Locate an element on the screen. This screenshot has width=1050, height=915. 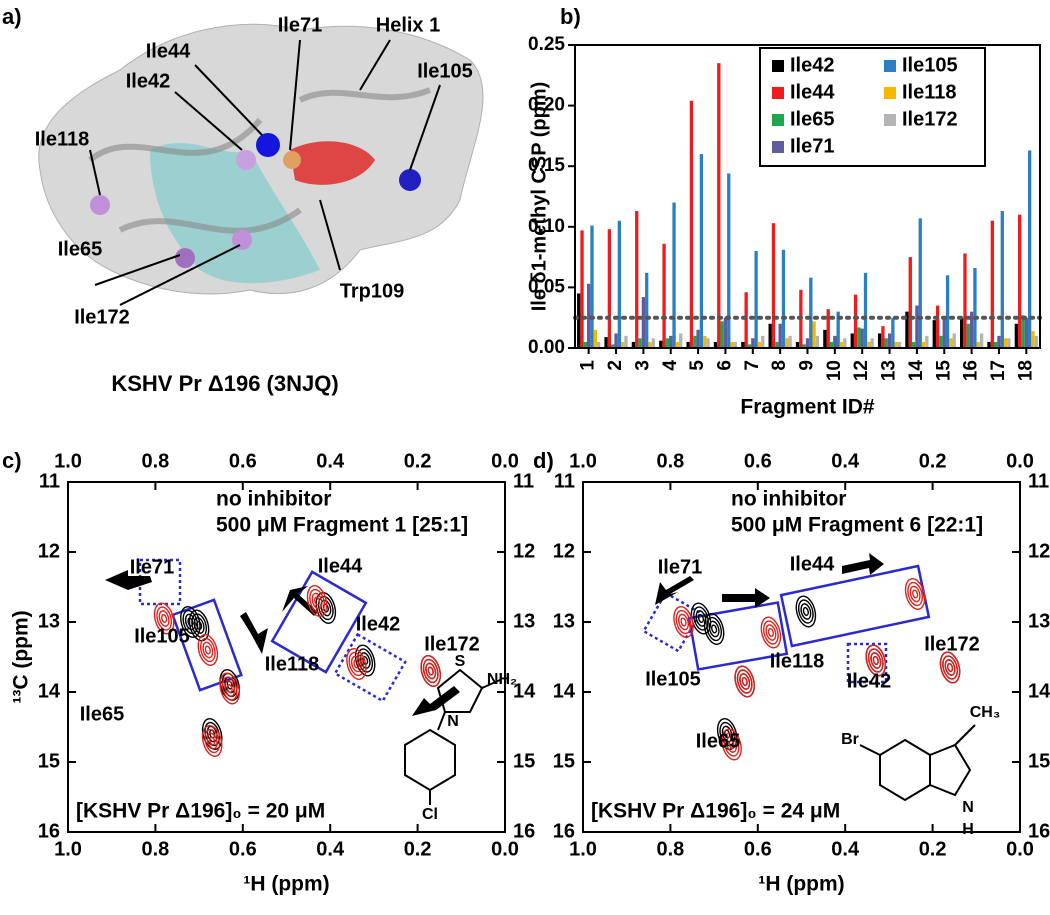
structure-label: Ile172 is located at coordinates (102, 317).